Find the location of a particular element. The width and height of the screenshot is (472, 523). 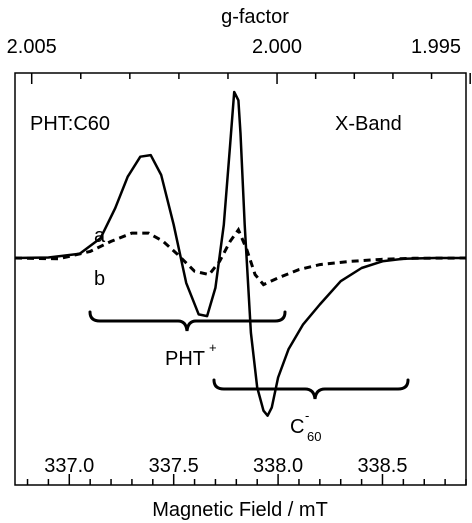

bottom-axis-ticks: 337.0 337.5 338.0 338.5 is located at coordinates (246, 470).